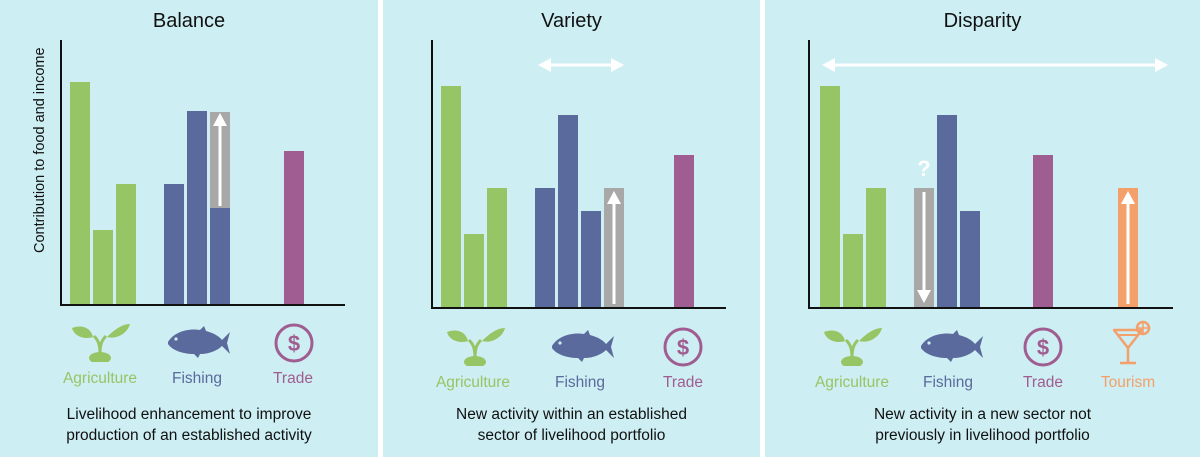 This screenshot has width=1200, height=457. Describe the element at coordinates (924, 168) in the screenshot. I see `question-mark: ?` at that location.